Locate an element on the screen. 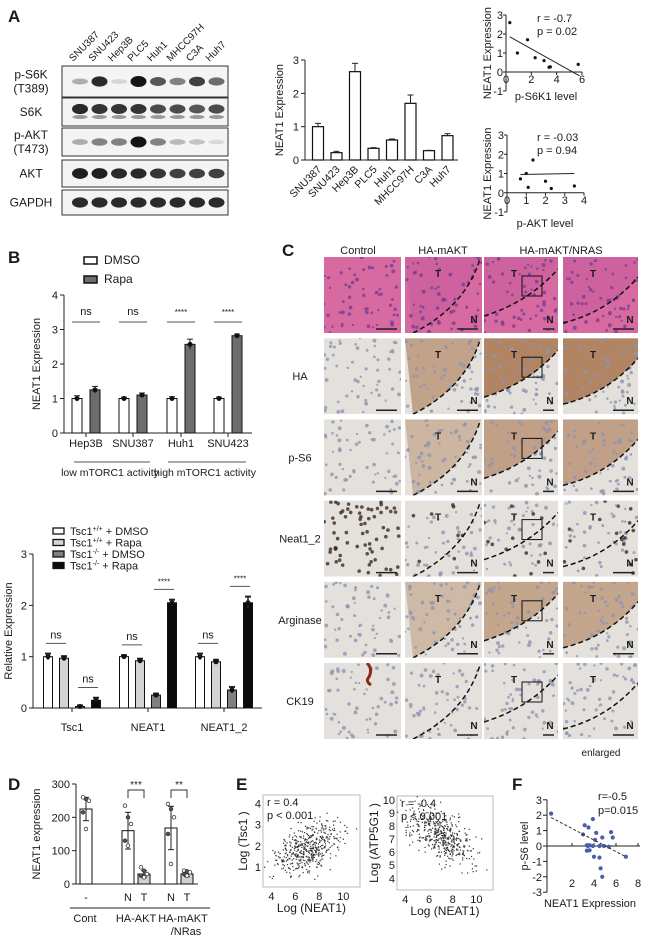  y-tick-label: 8 is located at coordinates (392, 827).